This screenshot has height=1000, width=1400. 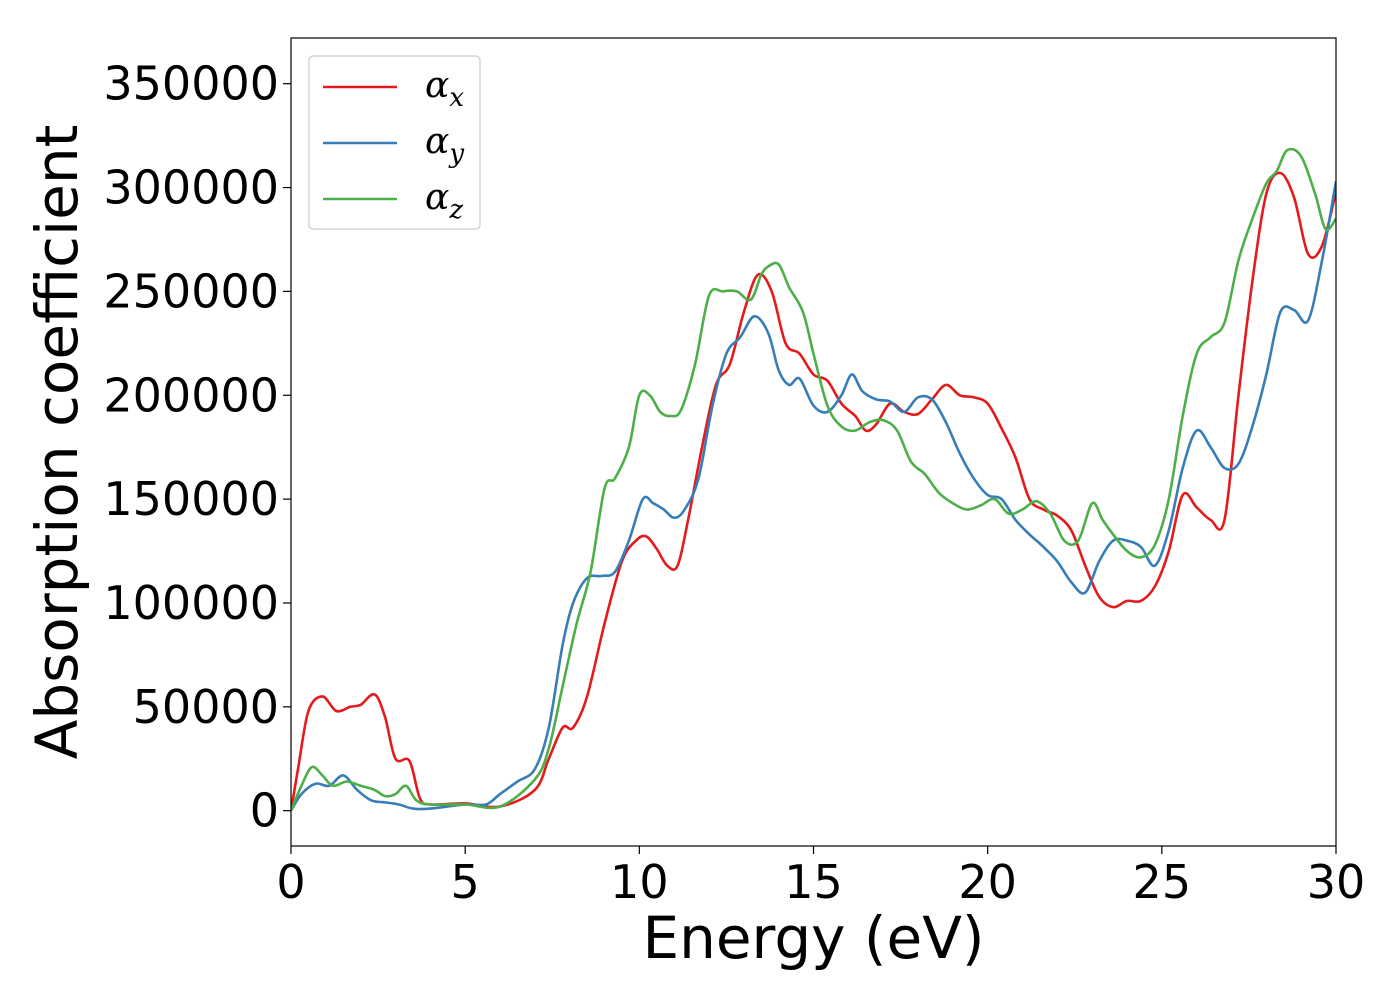 What do you see at coordinates (290, 882) in the screenshot?
I see `x-tick-label: 0` at bounding box center [290, 882].